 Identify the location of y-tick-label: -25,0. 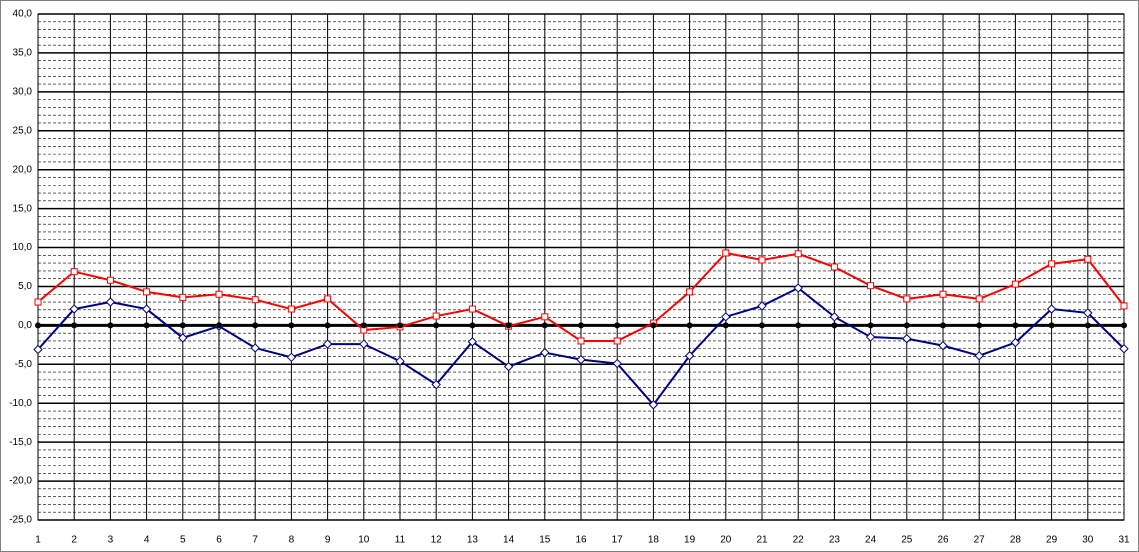
(20, 520).